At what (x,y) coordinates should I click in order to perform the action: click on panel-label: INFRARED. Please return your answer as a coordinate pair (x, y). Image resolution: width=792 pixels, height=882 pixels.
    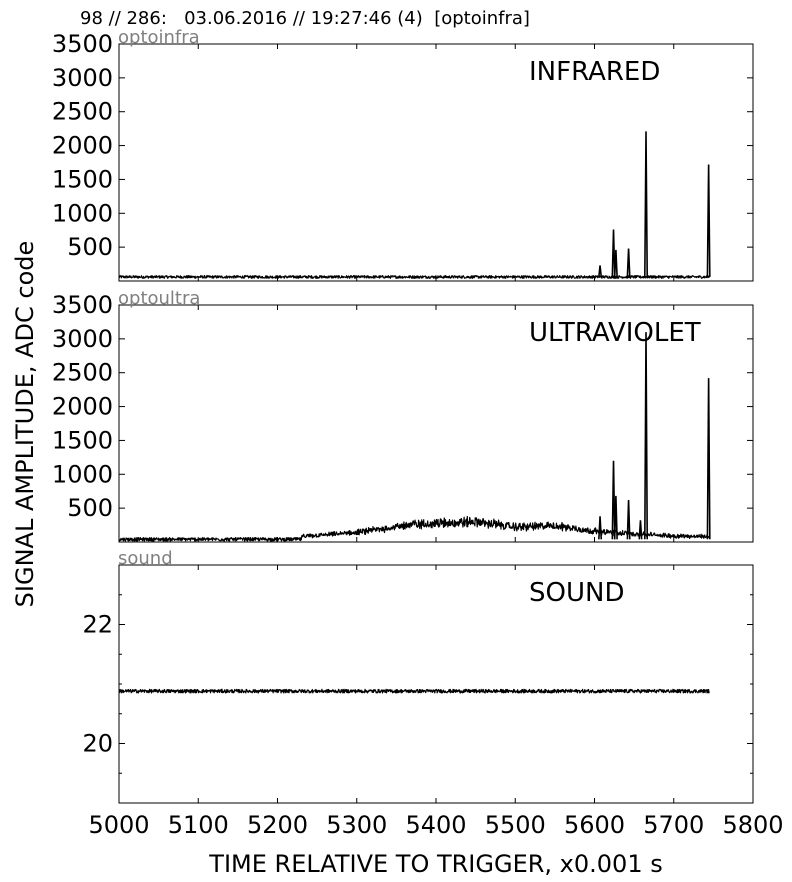
    Looking at the image, I should click on (594, 72).